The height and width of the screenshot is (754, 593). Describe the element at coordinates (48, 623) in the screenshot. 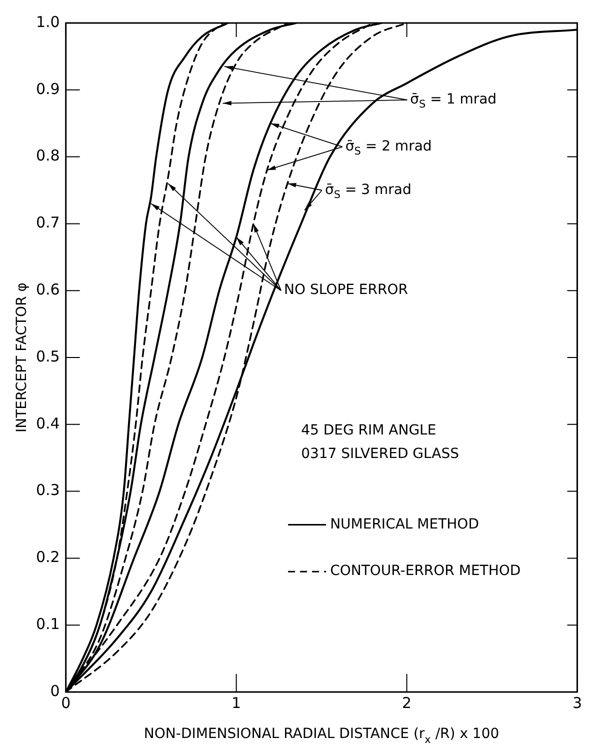

I see `y-tick-label: 0.1` at that location.